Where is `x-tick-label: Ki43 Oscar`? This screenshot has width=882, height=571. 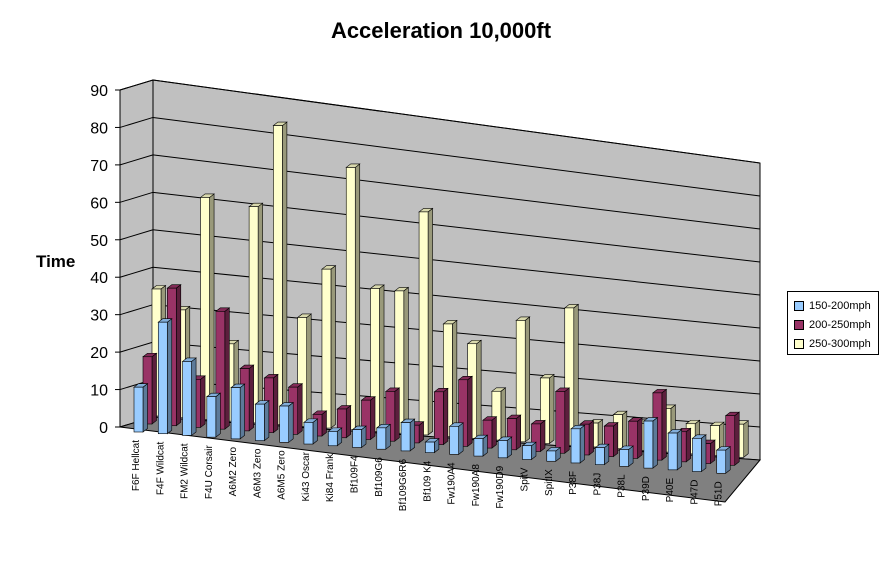
x-tick-label: Ki43 Oscar is located at coordinates (306, 476).